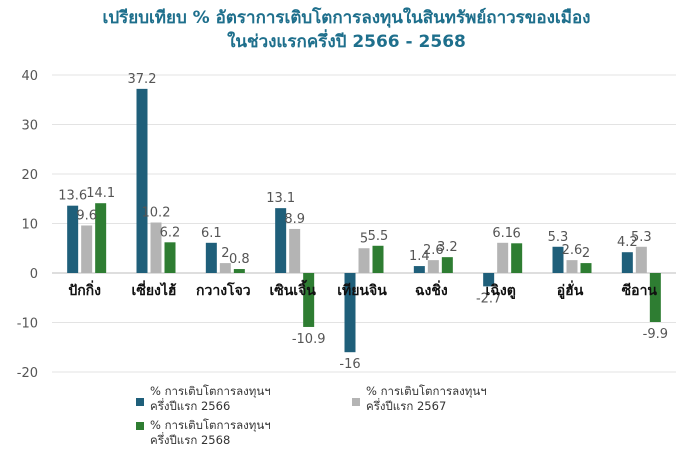 Image resolution: width=693 pixels, height=472 pixels. Describe the element at coordinates (210, 391) in the screenshot. I see `legend-label-2566-line-1: % การเติบโตการลงทุนฯ` at that location.